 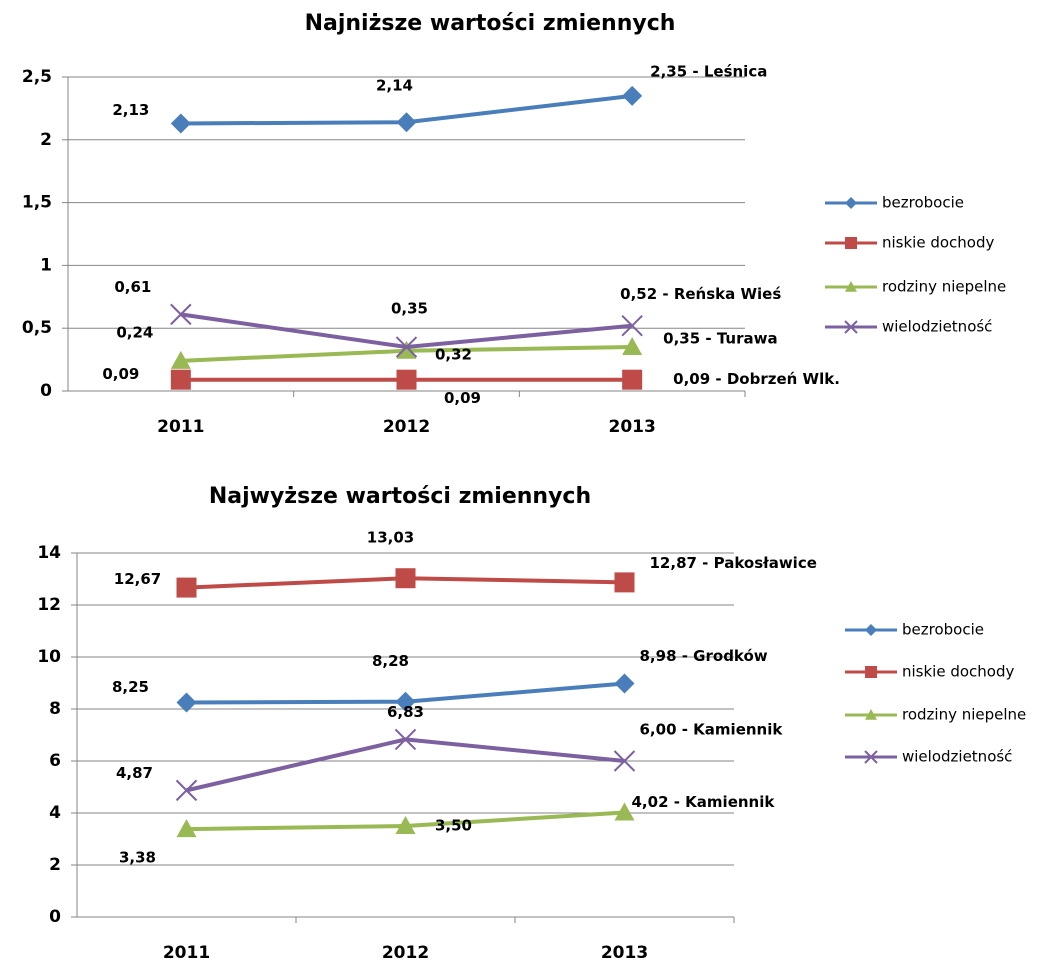 What do you see at coordinates (132, 287) in the screenshot?
I see `data-label: 0,61` at bounding box center [132, 287].